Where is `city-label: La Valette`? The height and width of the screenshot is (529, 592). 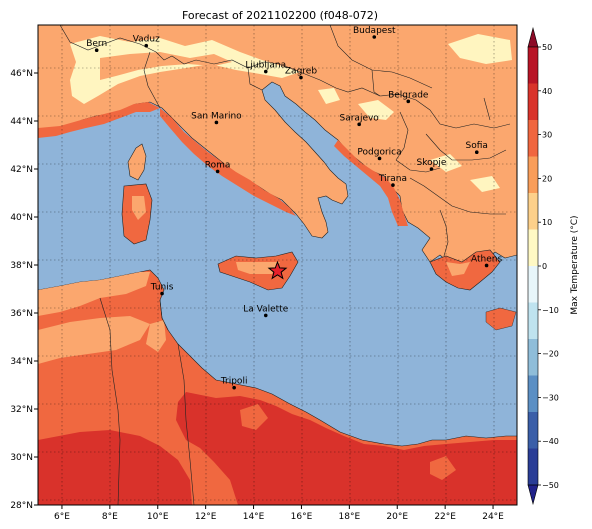 city-label: La Valette is located at coordinates (265, 309).